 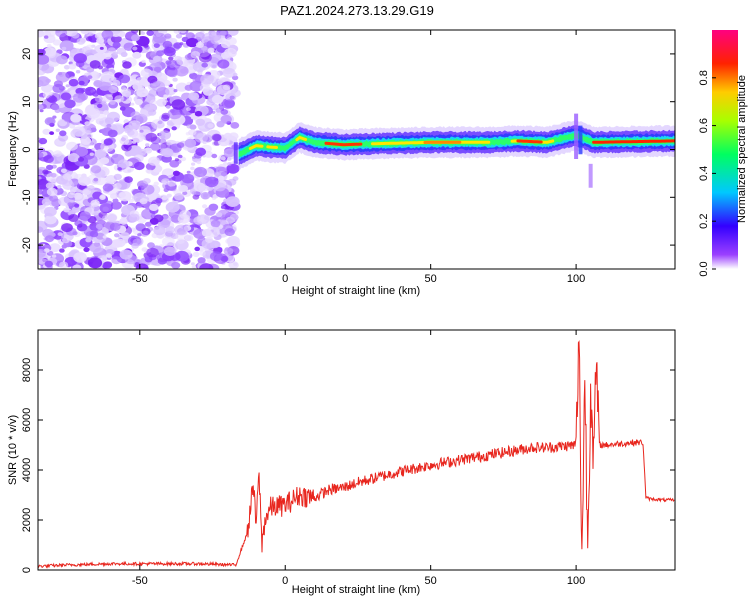 I want to click on snr-y-axis-label: SNR (10 * v/v), so click(x=13, y=450).